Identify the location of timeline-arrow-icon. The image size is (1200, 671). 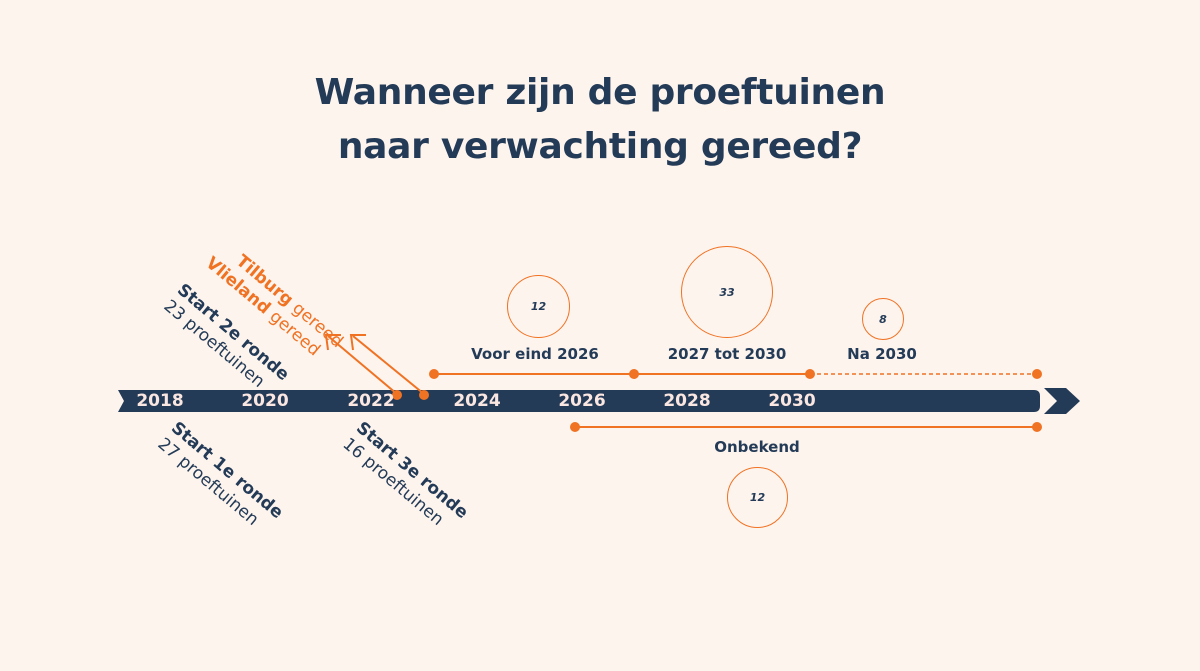
(1062, 401).